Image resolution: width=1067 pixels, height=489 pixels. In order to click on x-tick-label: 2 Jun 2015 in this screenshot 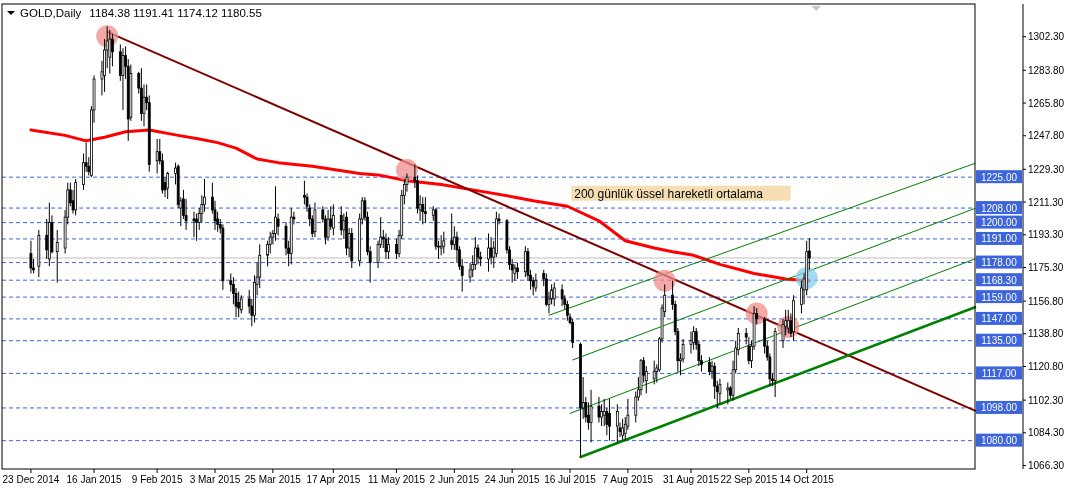, I will do `click(454, 479)`.